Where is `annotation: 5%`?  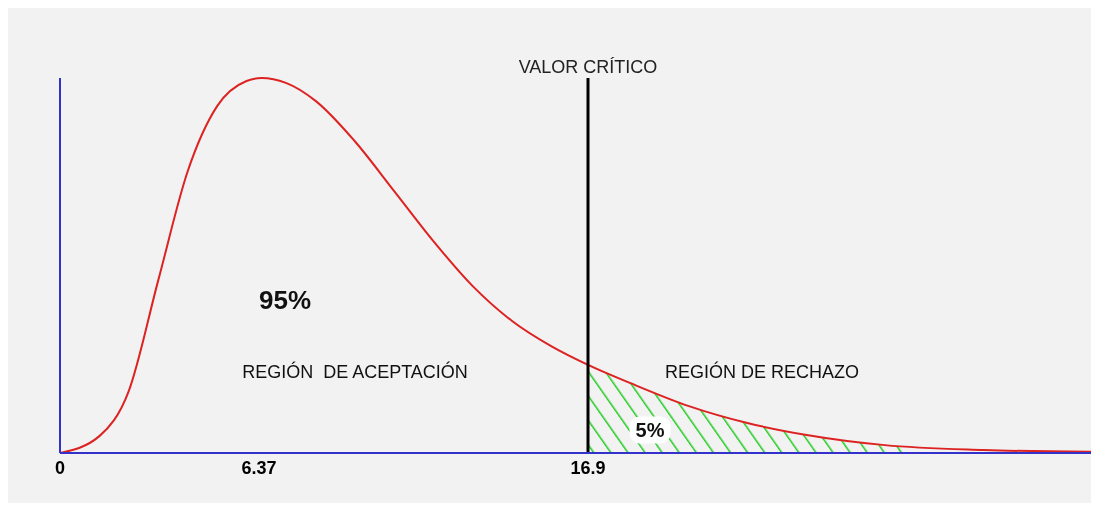
annotation: 5% is located at coordinates (650, 430).